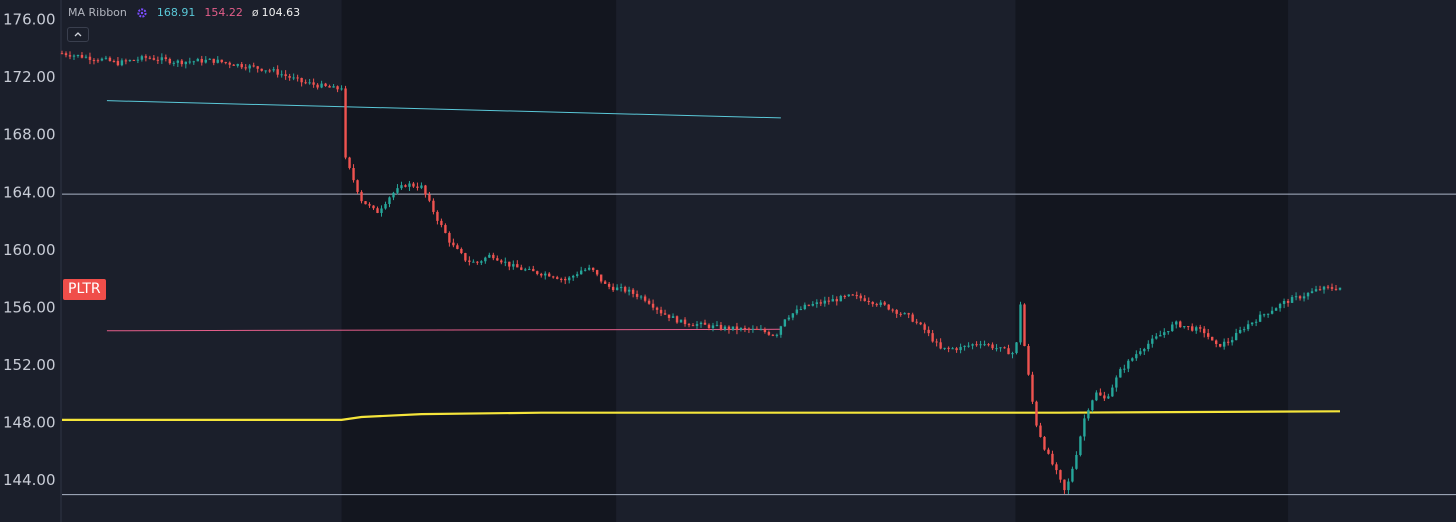  What do you see at coordinates (29, 192) in the screenshot?
I see `price-tick-label: 164.00` at bounding box center [29, 192].